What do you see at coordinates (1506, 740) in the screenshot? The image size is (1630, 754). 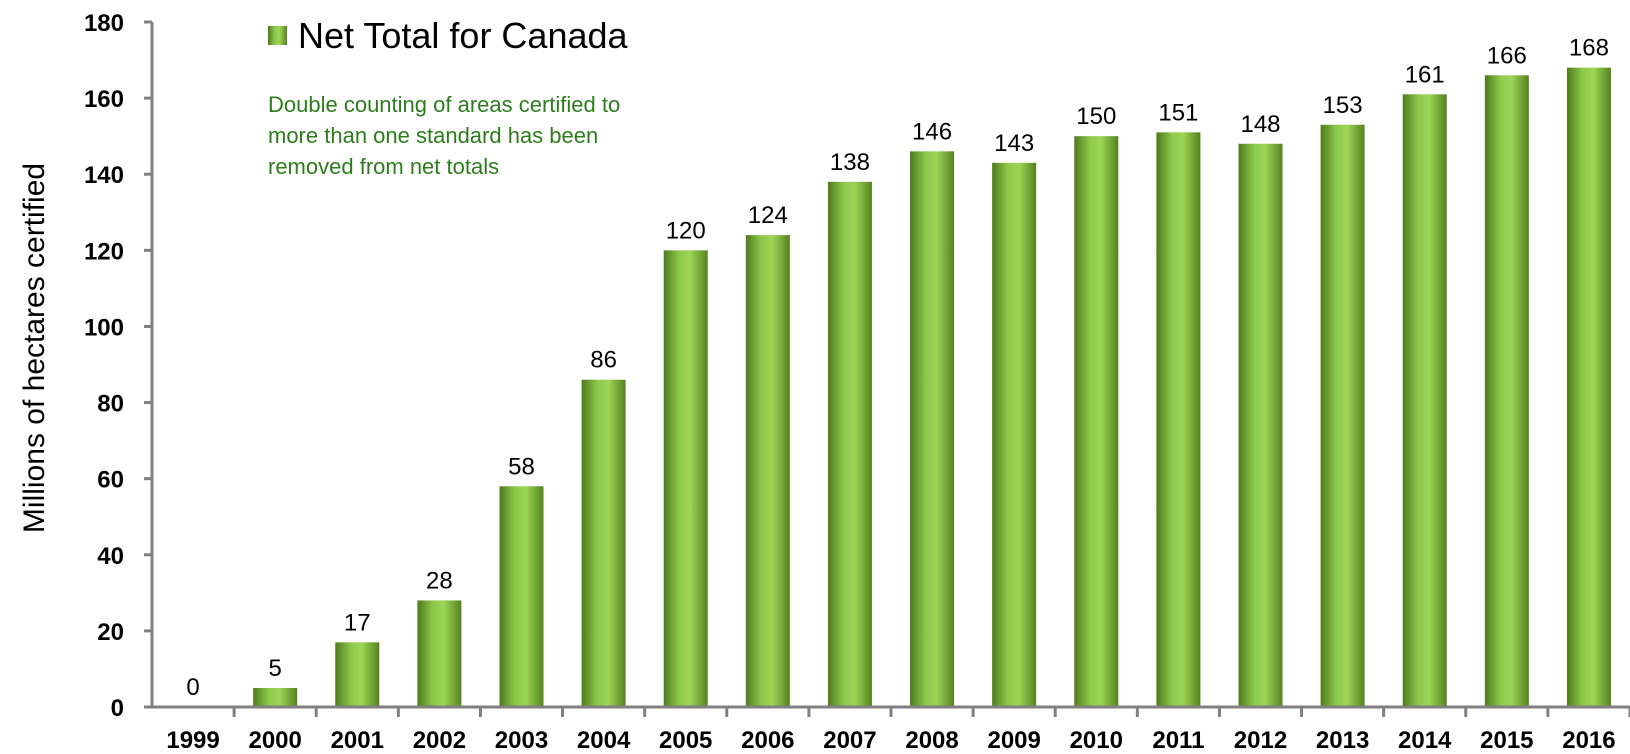 I see `x-tick-label: 2015` at bounding box center [1506, 740].